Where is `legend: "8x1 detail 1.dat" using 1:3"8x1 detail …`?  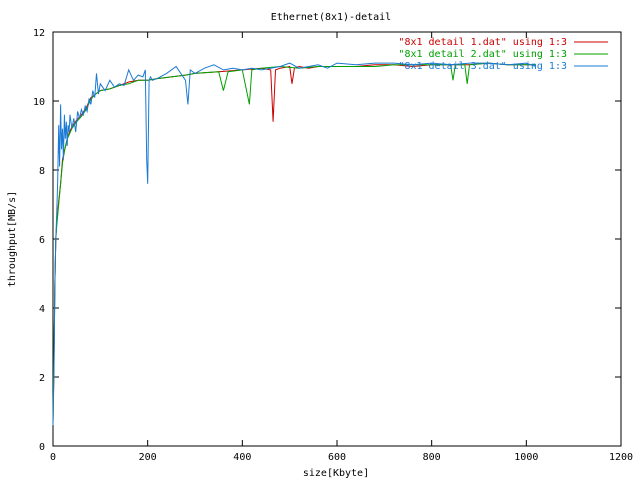 legend: "8x1 detail 1.dat" using 1:3"8x1 detail … is located at coordinates (503, 54).